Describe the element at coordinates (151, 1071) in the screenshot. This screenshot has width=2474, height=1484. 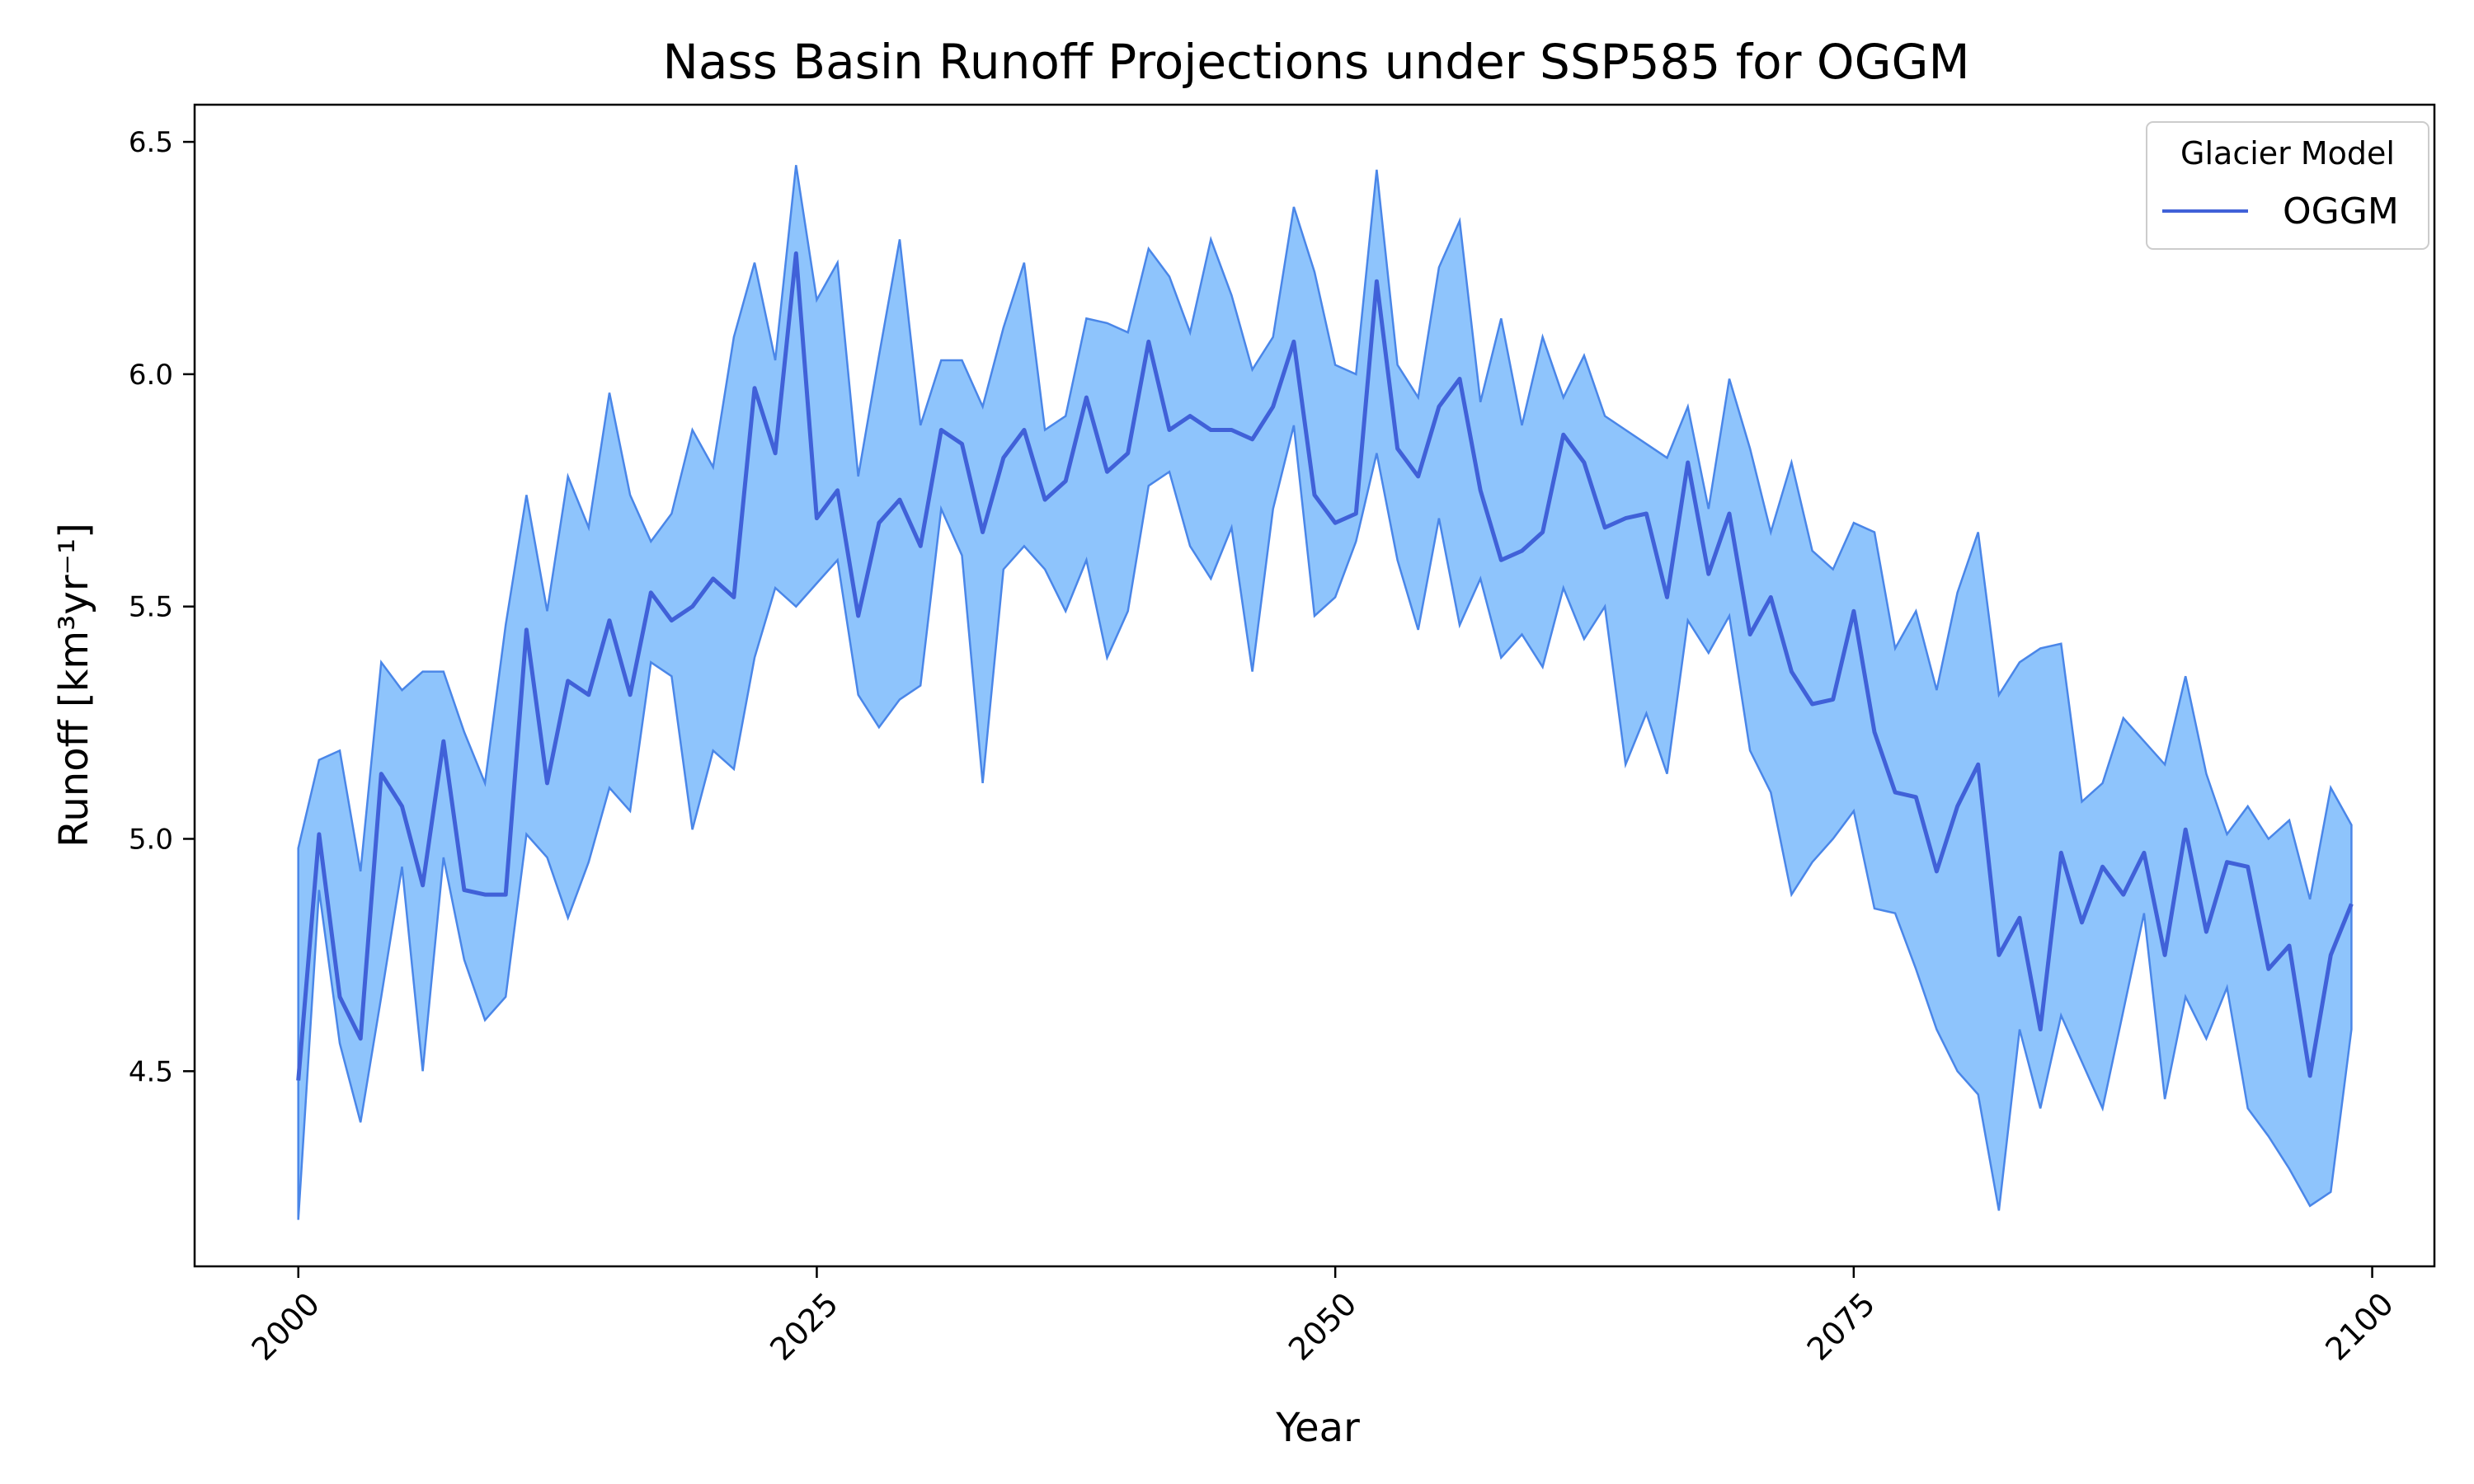
I see `y-tick-label: 4.5` at that location.